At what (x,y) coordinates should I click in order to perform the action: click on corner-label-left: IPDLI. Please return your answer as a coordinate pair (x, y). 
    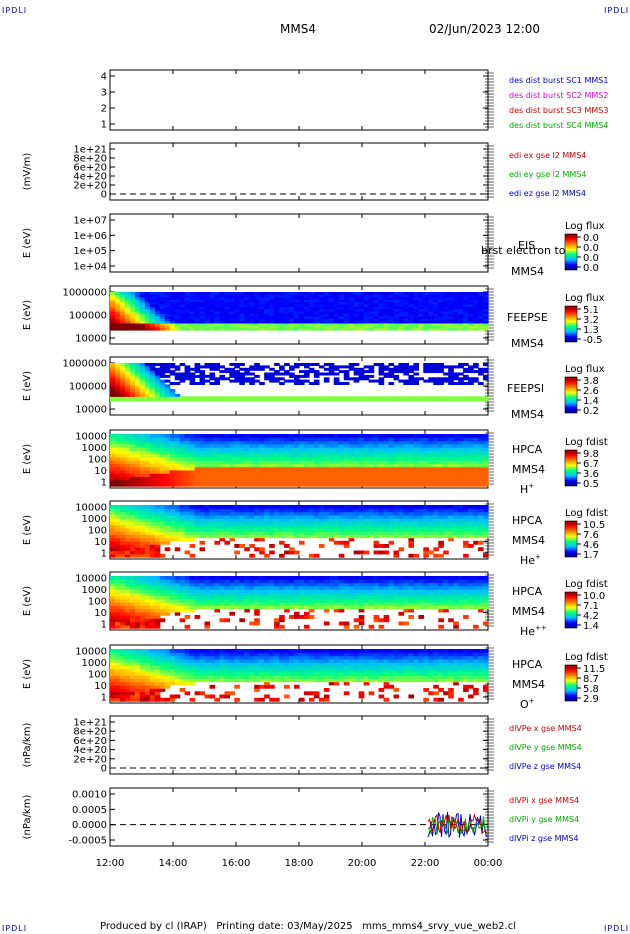
    Looking at the image, I should click on (15, 10).